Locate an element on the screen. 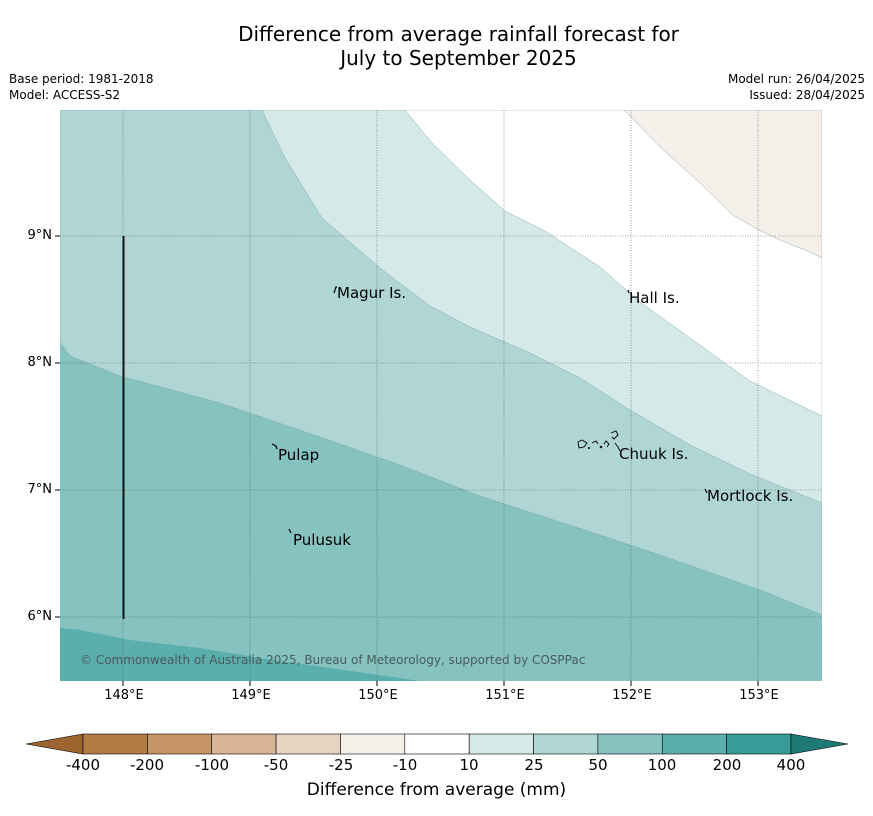 This screenshot has width=873, height=816. colorbar-label: Difference from average (mm) is located at coordinates (436, 790).